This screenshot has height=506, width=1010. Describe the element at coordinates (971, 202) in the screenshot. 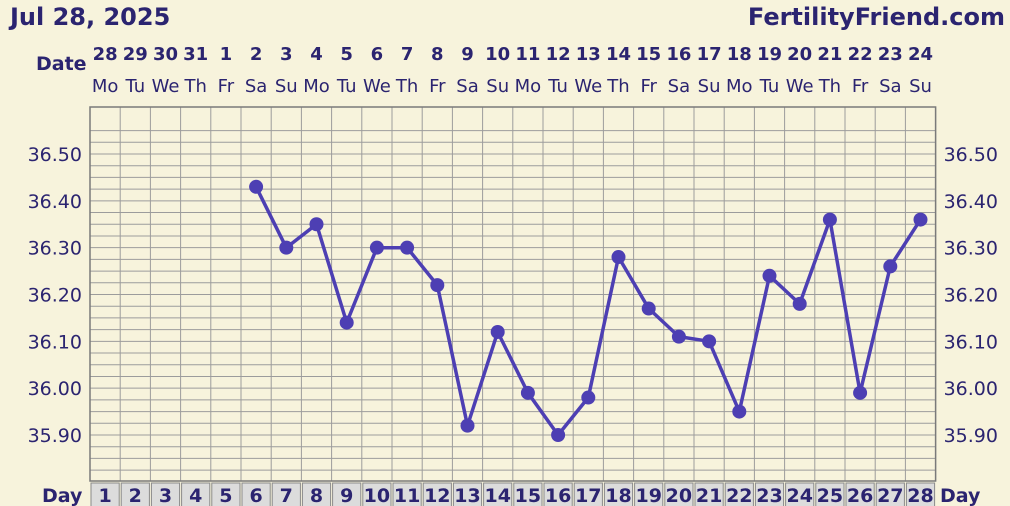

I see `y-tick-label-right: 36.40` at that location.